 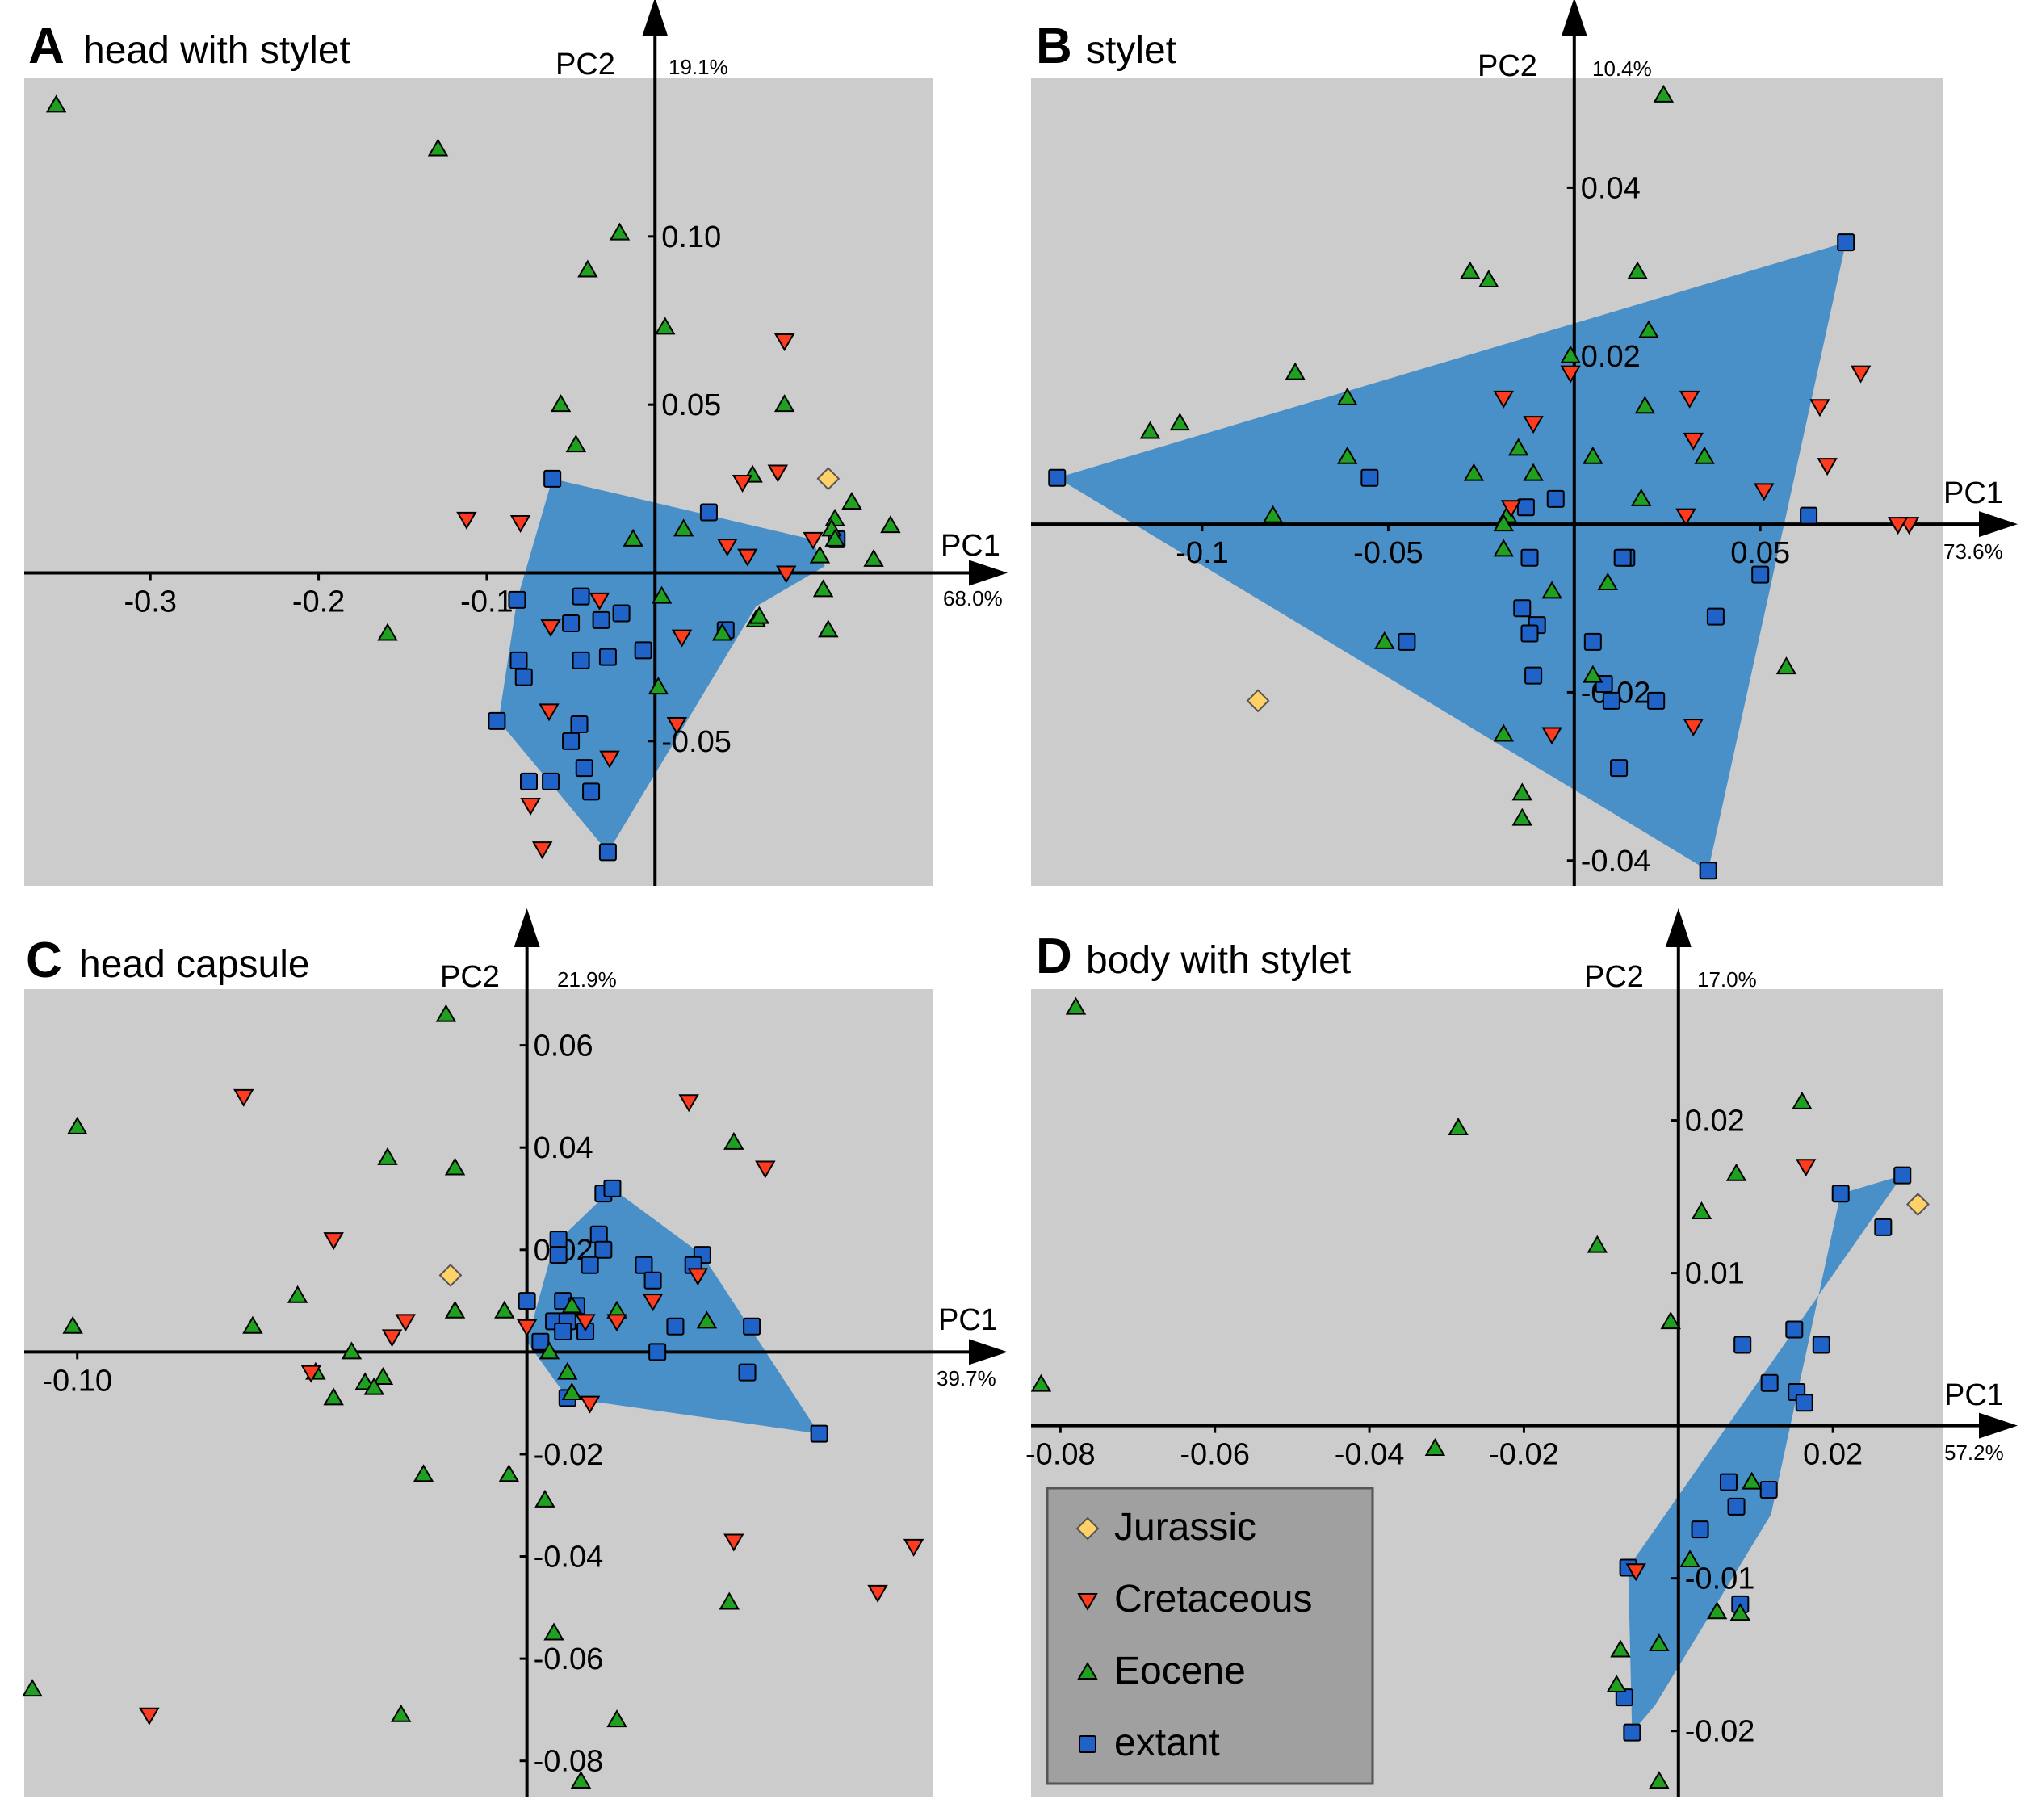 What do you see at coordinates (691, 405) in the screenshot?
I see `y-tick-label: 0.05` at bounding box center [691, 405].